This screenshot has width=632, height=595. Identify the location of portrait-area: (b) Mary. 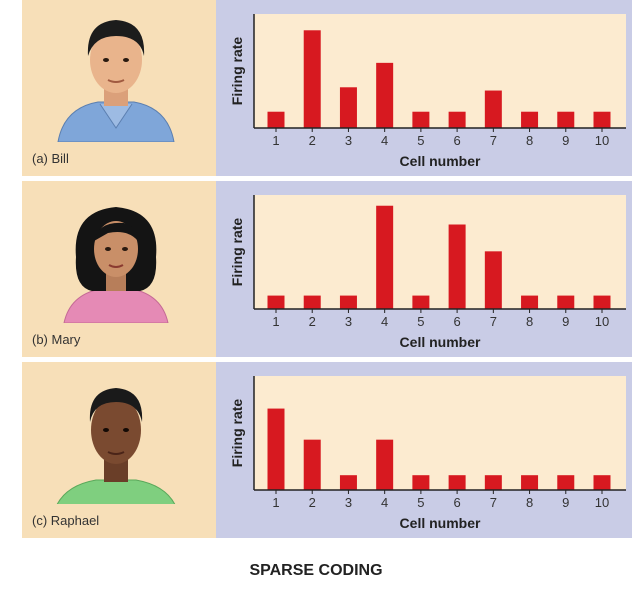
(119, 269).